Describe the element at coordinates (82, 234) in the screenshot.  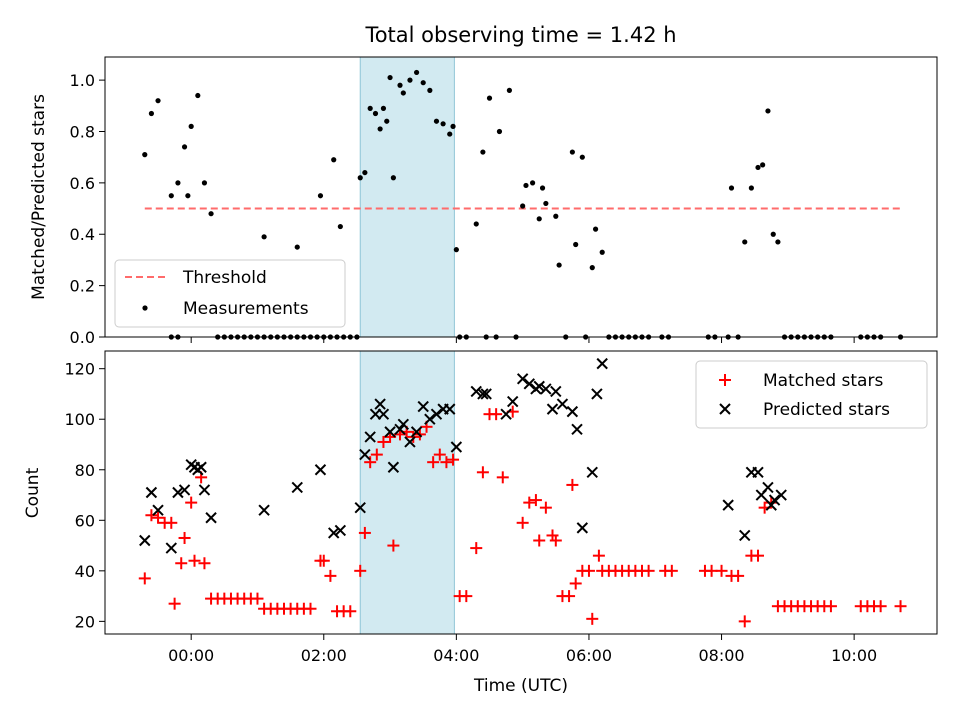
I see `y-tick-label: 0.4` at that location.